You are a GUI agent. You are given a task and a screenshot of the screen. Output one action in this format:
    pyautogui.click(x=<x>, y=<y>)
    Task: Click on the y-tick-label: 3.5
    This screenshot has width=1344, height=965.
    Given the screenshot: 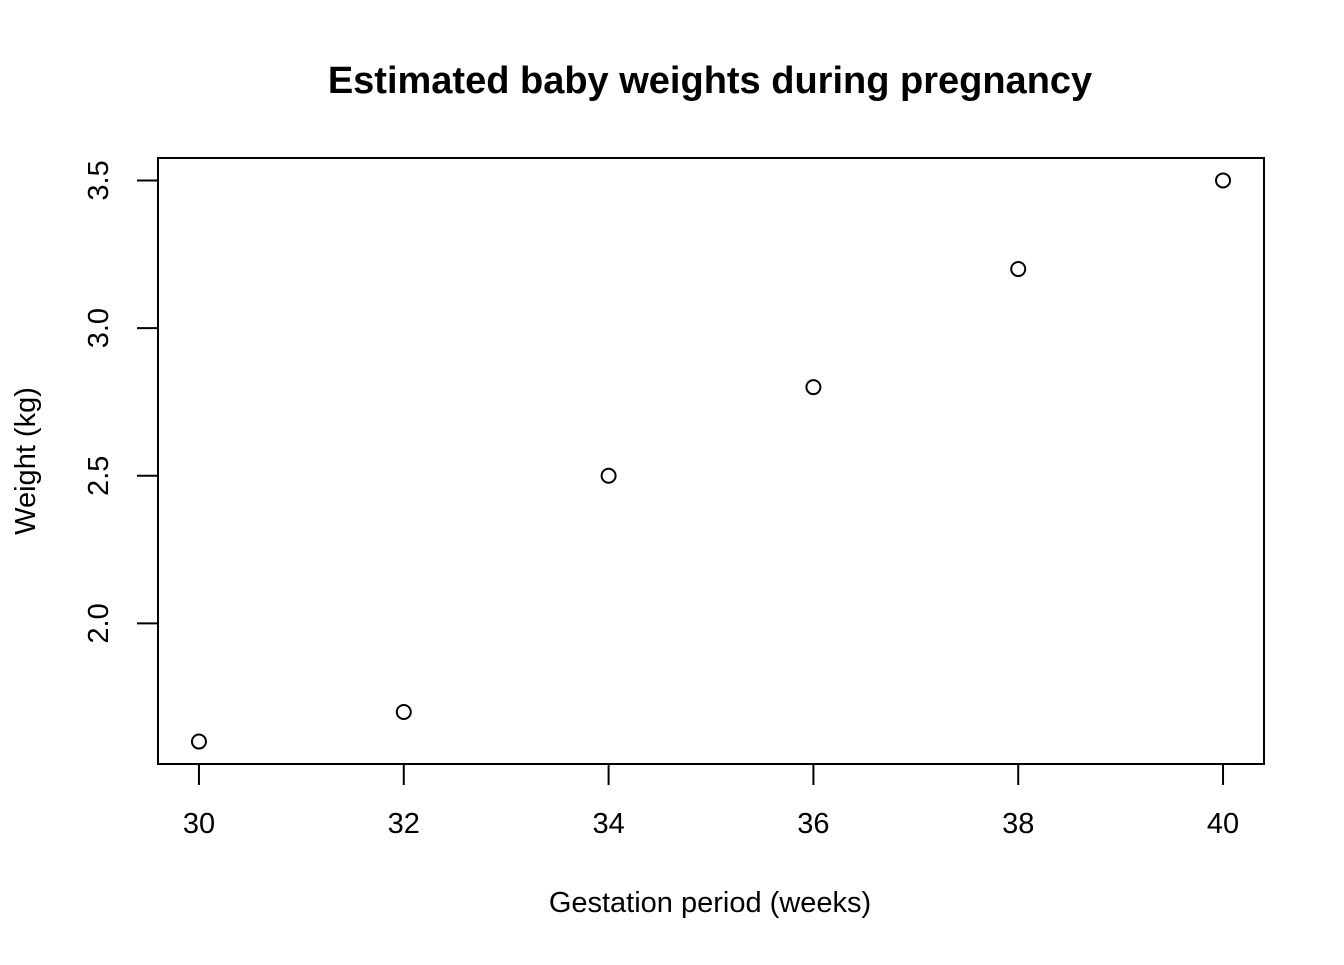 What is the action you would take?
    pyautogui.click(x=99, y=180)
    